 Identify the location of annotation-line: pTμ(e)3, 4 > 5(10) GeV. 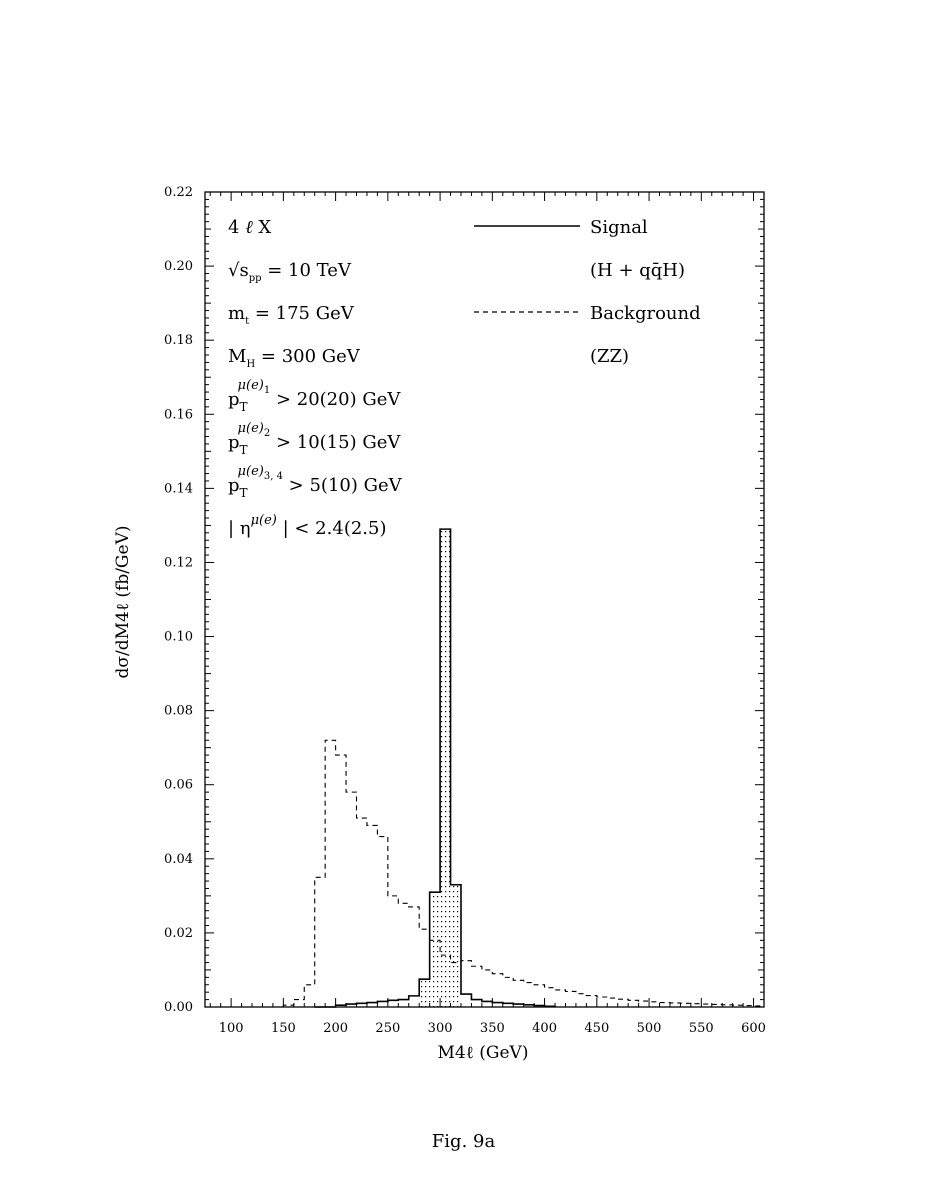
(315, 482).